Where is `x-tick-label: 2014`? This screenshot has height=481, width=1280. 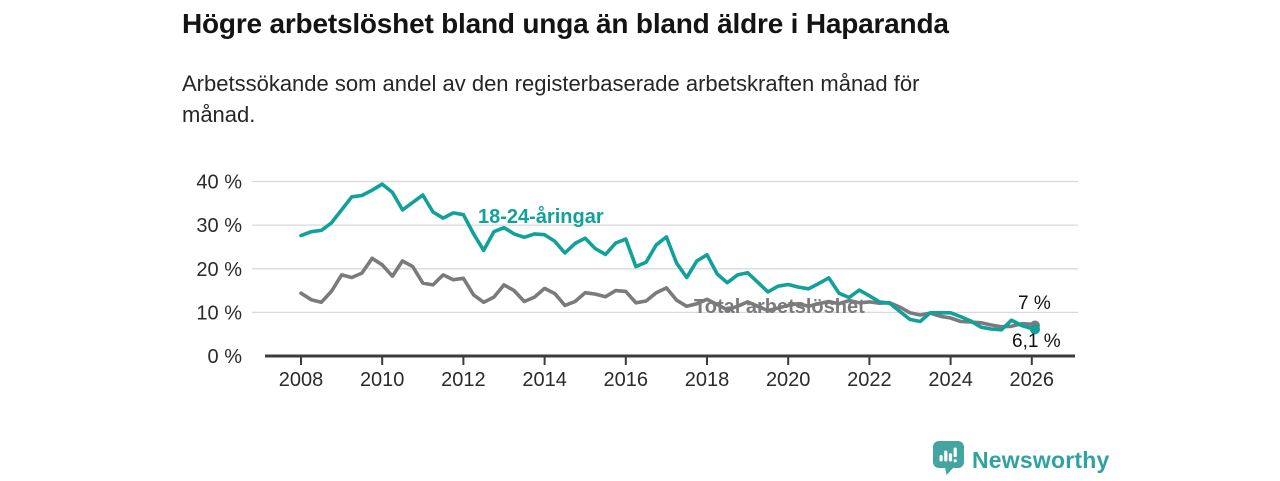 x-tick-label: 2014 is located at coordinates (544, 380).